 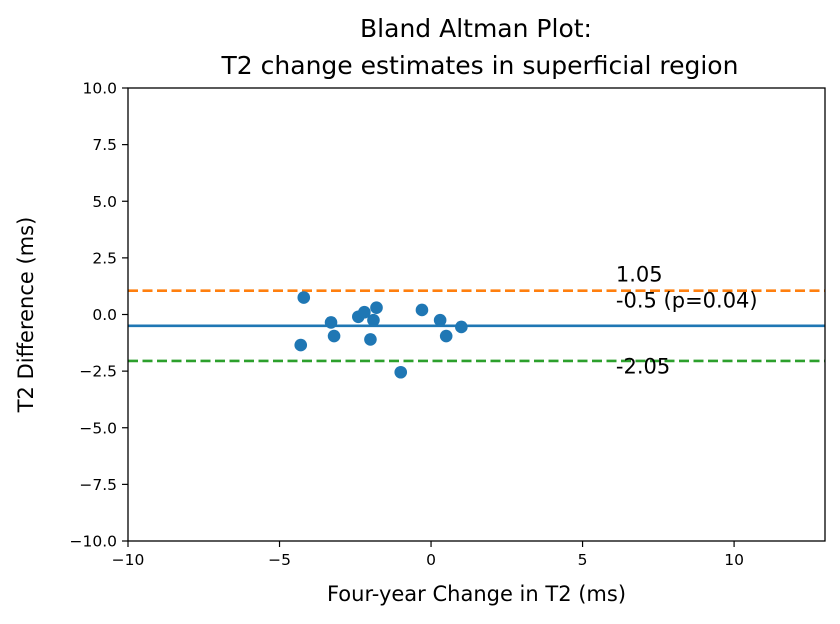 I want to click on y-tick-label: 0.0, so click(x=104, y=315).